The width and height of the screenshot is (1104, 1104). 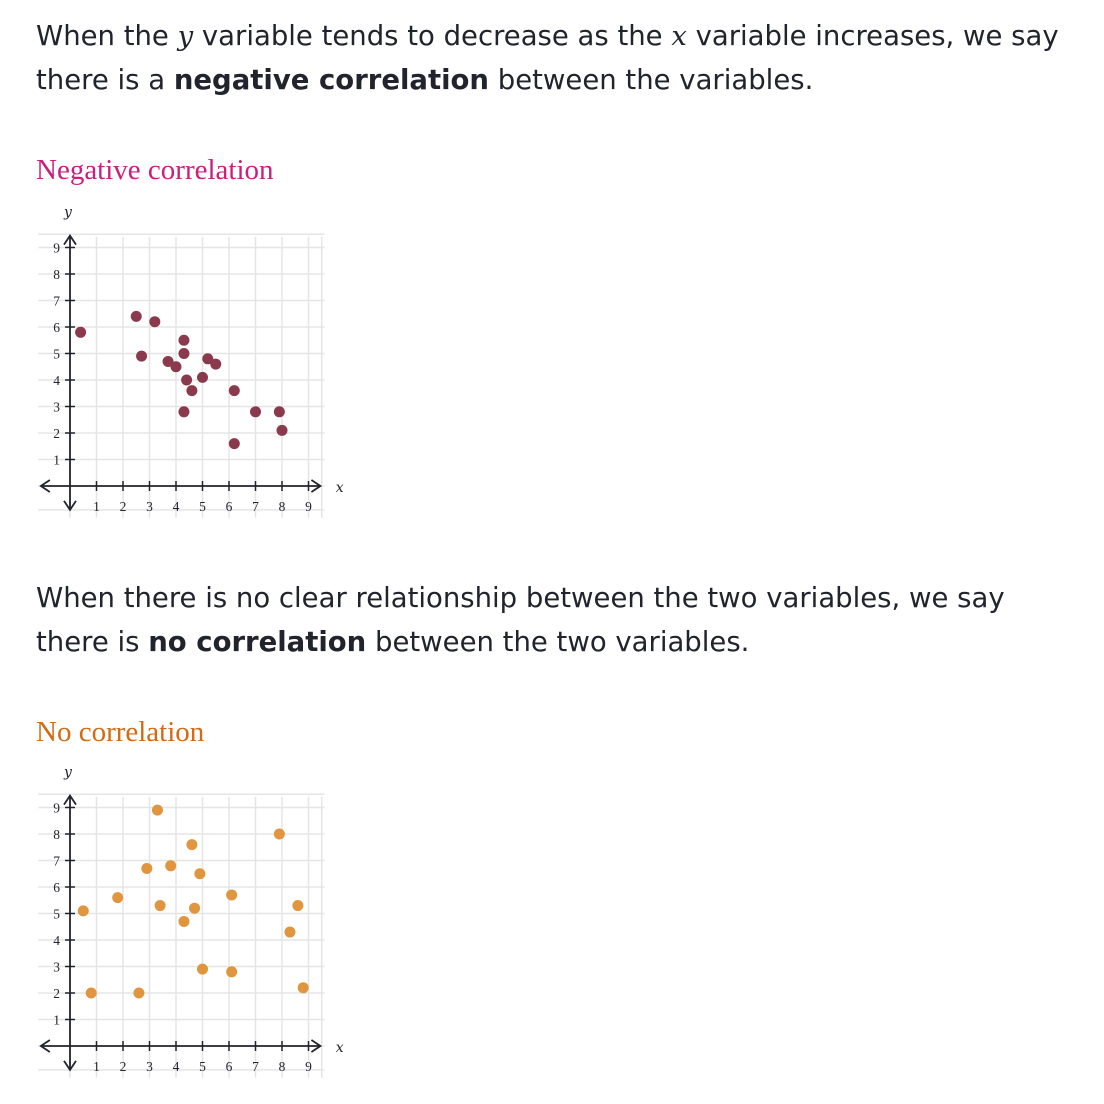 I want to click on negative-correlation-chart: 1 2 3 4 5 6 7 8 9 1 2 3 4 5 6 7 8 9 x y, so click(x=191, y=361).